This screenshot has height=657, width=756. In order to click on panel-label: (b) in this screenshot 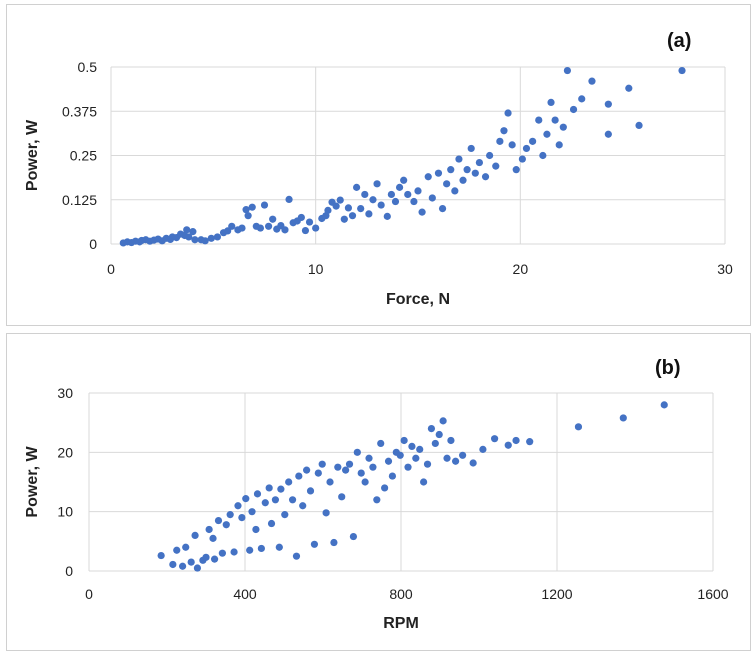, I will do `click(668, 368)`.